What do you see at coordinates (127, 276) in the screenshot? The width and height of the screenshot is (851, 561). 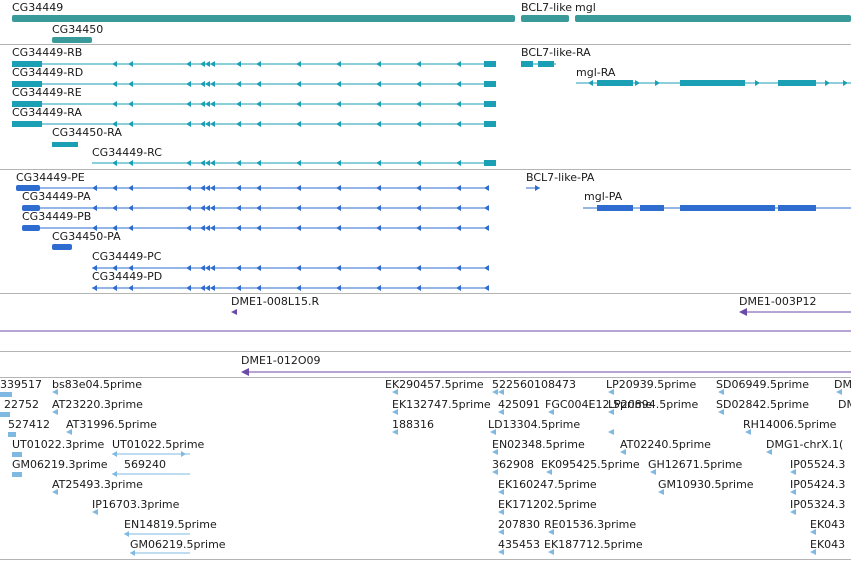 I see `protein-label-pd: CG34449-PD` at bounding box center [127, 276].